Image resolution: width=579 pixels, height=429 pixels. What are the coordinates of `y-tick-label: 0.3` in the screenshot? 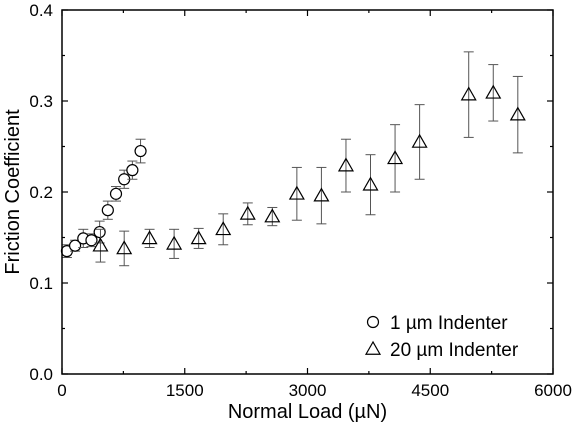 It's located at (41, 101).